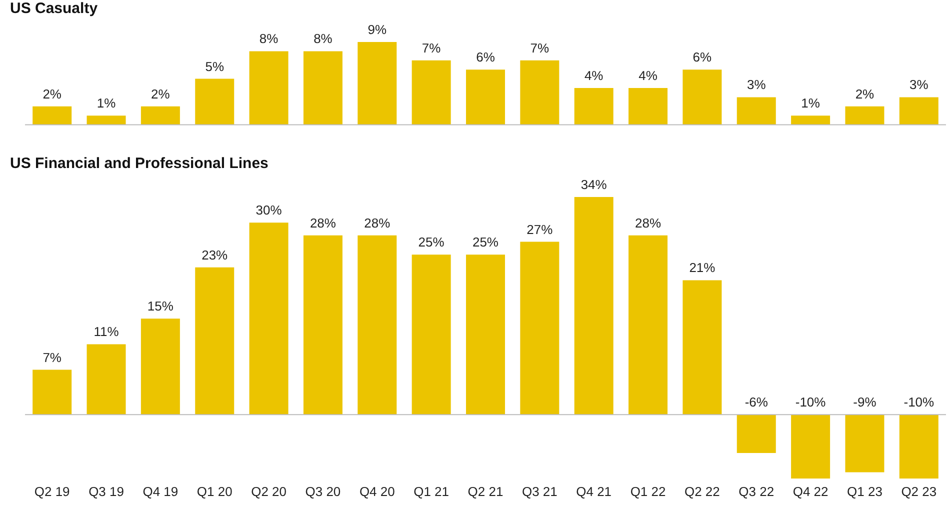 Image resolution: width=948 pixels, height=506 pixels. I want to click on x-tick-label: Q1 20, so click(214, 491).